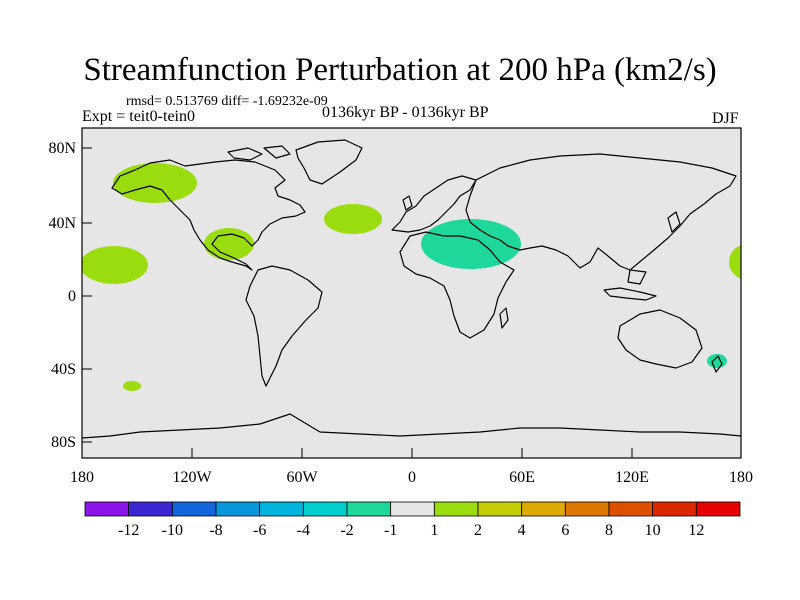 The width and height of the screenshot is (800, 600). What do you see at coordinates (478, 530) in the screenshot?
I see `colorbar-label: 2` at bounding box center [478, 530].